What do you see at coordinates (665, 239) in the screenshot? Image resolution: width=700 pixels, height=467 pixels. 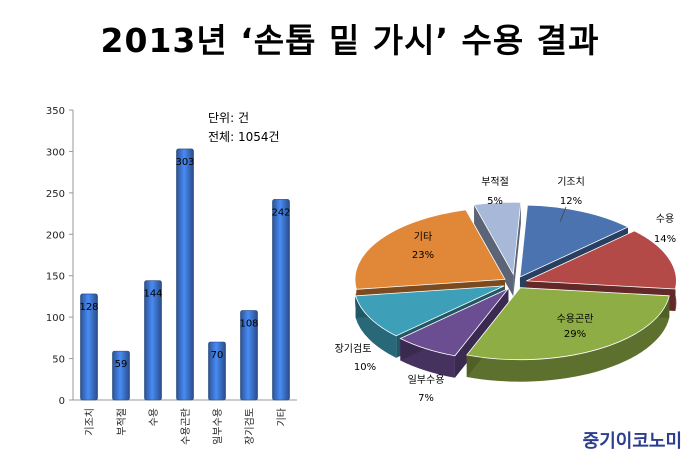 I see `pie-value-label: 14%` at bounding box center [665, 239].